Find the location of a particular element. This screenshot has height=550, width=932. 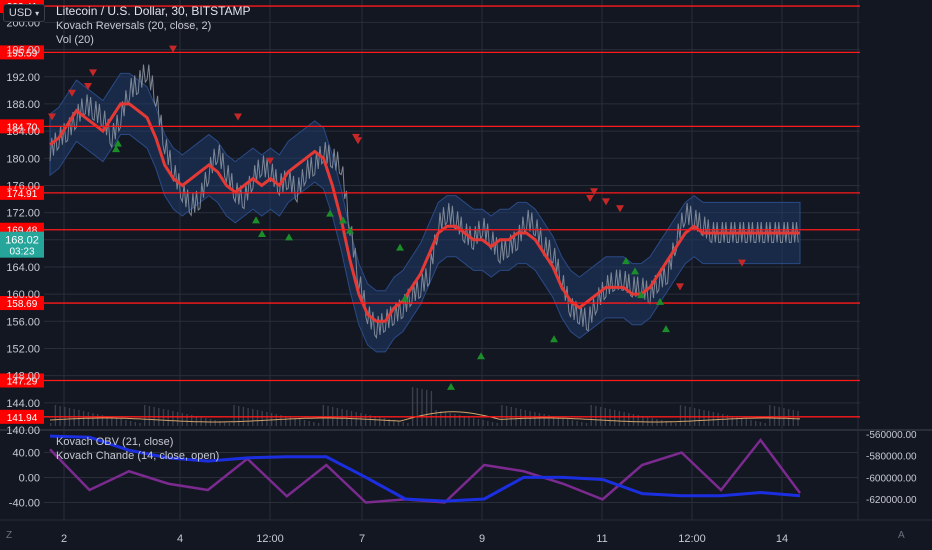

time-tick-label: 14 is located at coordinates (782, 539).